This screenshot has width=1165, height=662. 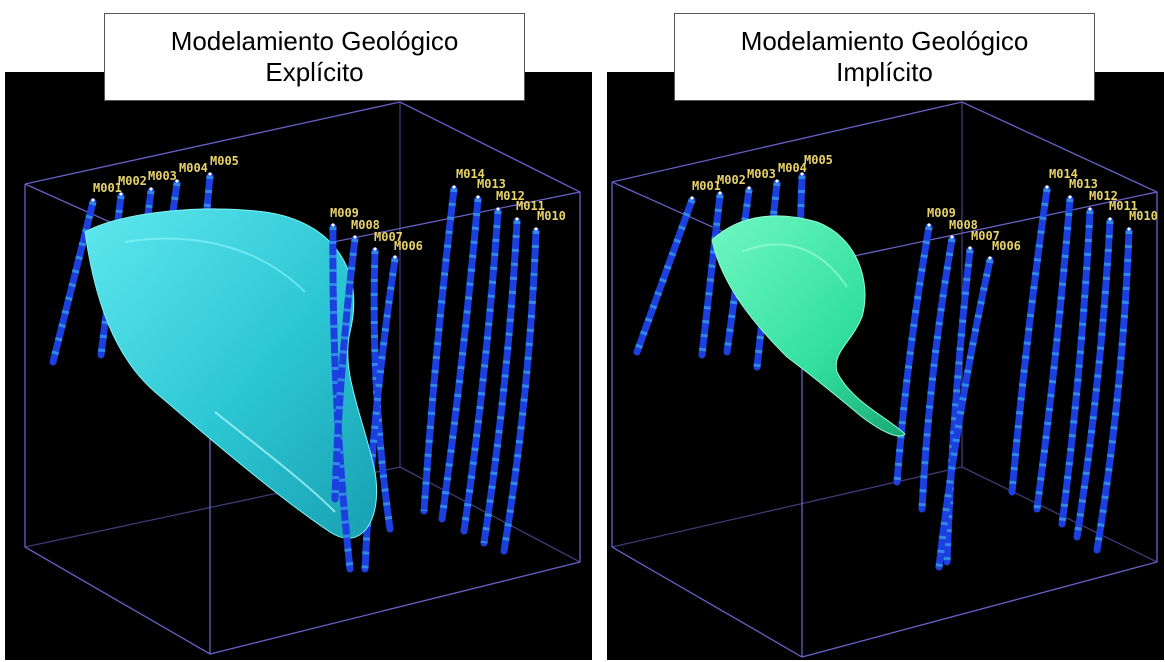 I want to click on explicit-model-title: Modelamiento Geológico Explícito, so click(x=314, y=57).